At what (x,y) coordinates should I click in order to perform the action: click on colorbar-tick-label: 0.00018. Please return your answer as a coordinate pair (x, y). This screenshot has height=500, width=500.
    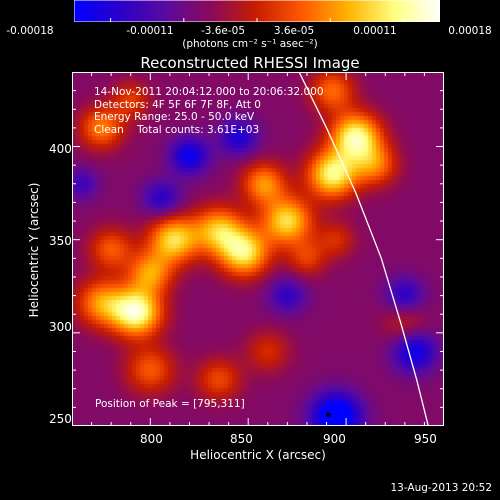
    Looking at the image, I should click on (470, 31).